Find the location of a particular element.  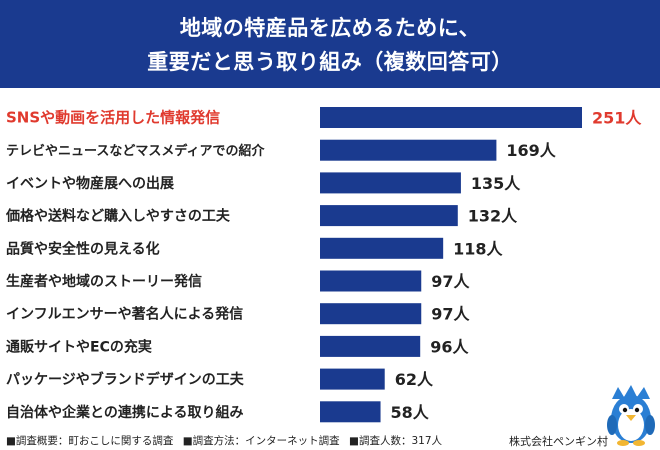

value-label: 118人 is located at coordinates (478, 248).